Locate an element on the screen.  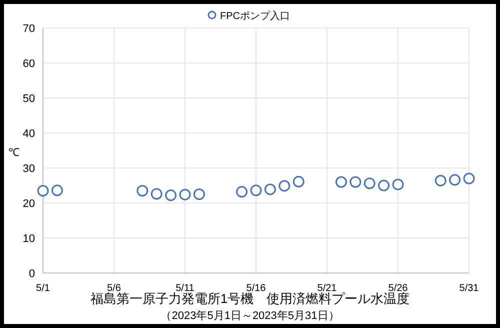
y-axis-title: ℃ is located at coordinates (14, 153).